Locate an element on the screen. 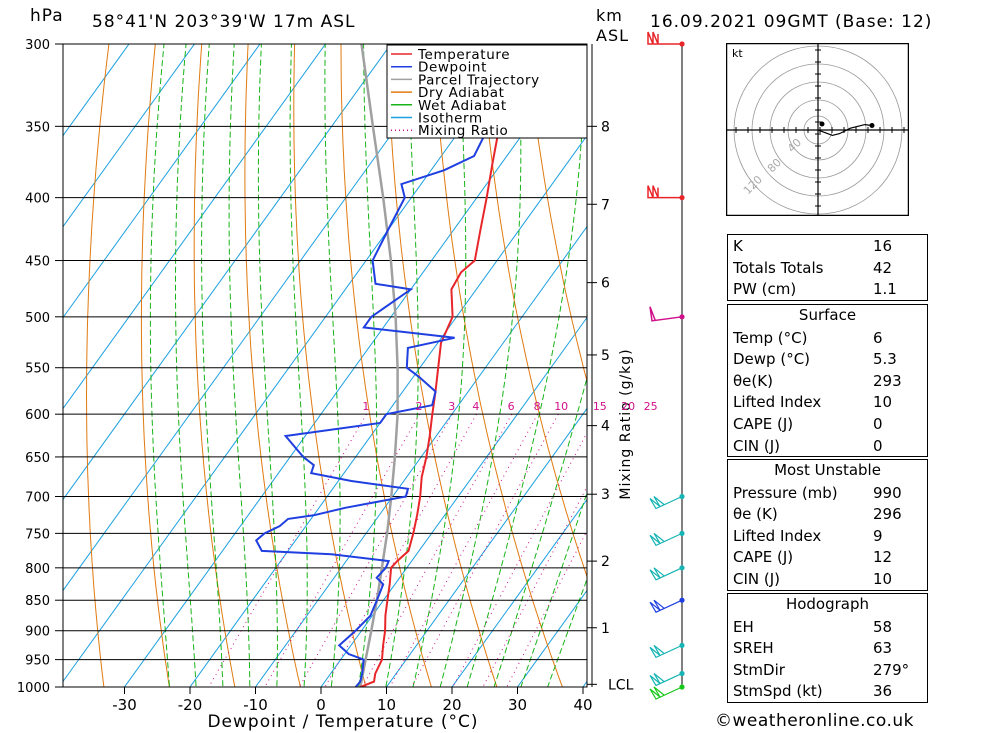  mixing-ratio-label: 6 is located at coordinates (511, 406).